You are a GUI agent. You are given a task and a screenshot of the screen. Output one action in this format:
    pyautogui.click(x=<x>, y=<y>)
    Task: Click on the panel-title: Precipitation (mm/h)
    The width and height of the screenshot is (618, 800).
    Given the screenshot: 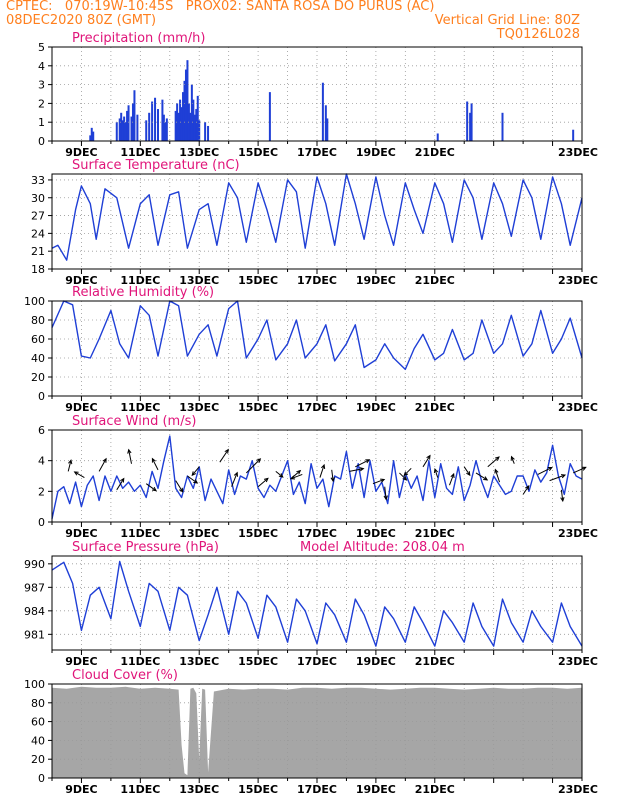 What is the action you would take?
    pyautogui.click(x=138, y=38)
    